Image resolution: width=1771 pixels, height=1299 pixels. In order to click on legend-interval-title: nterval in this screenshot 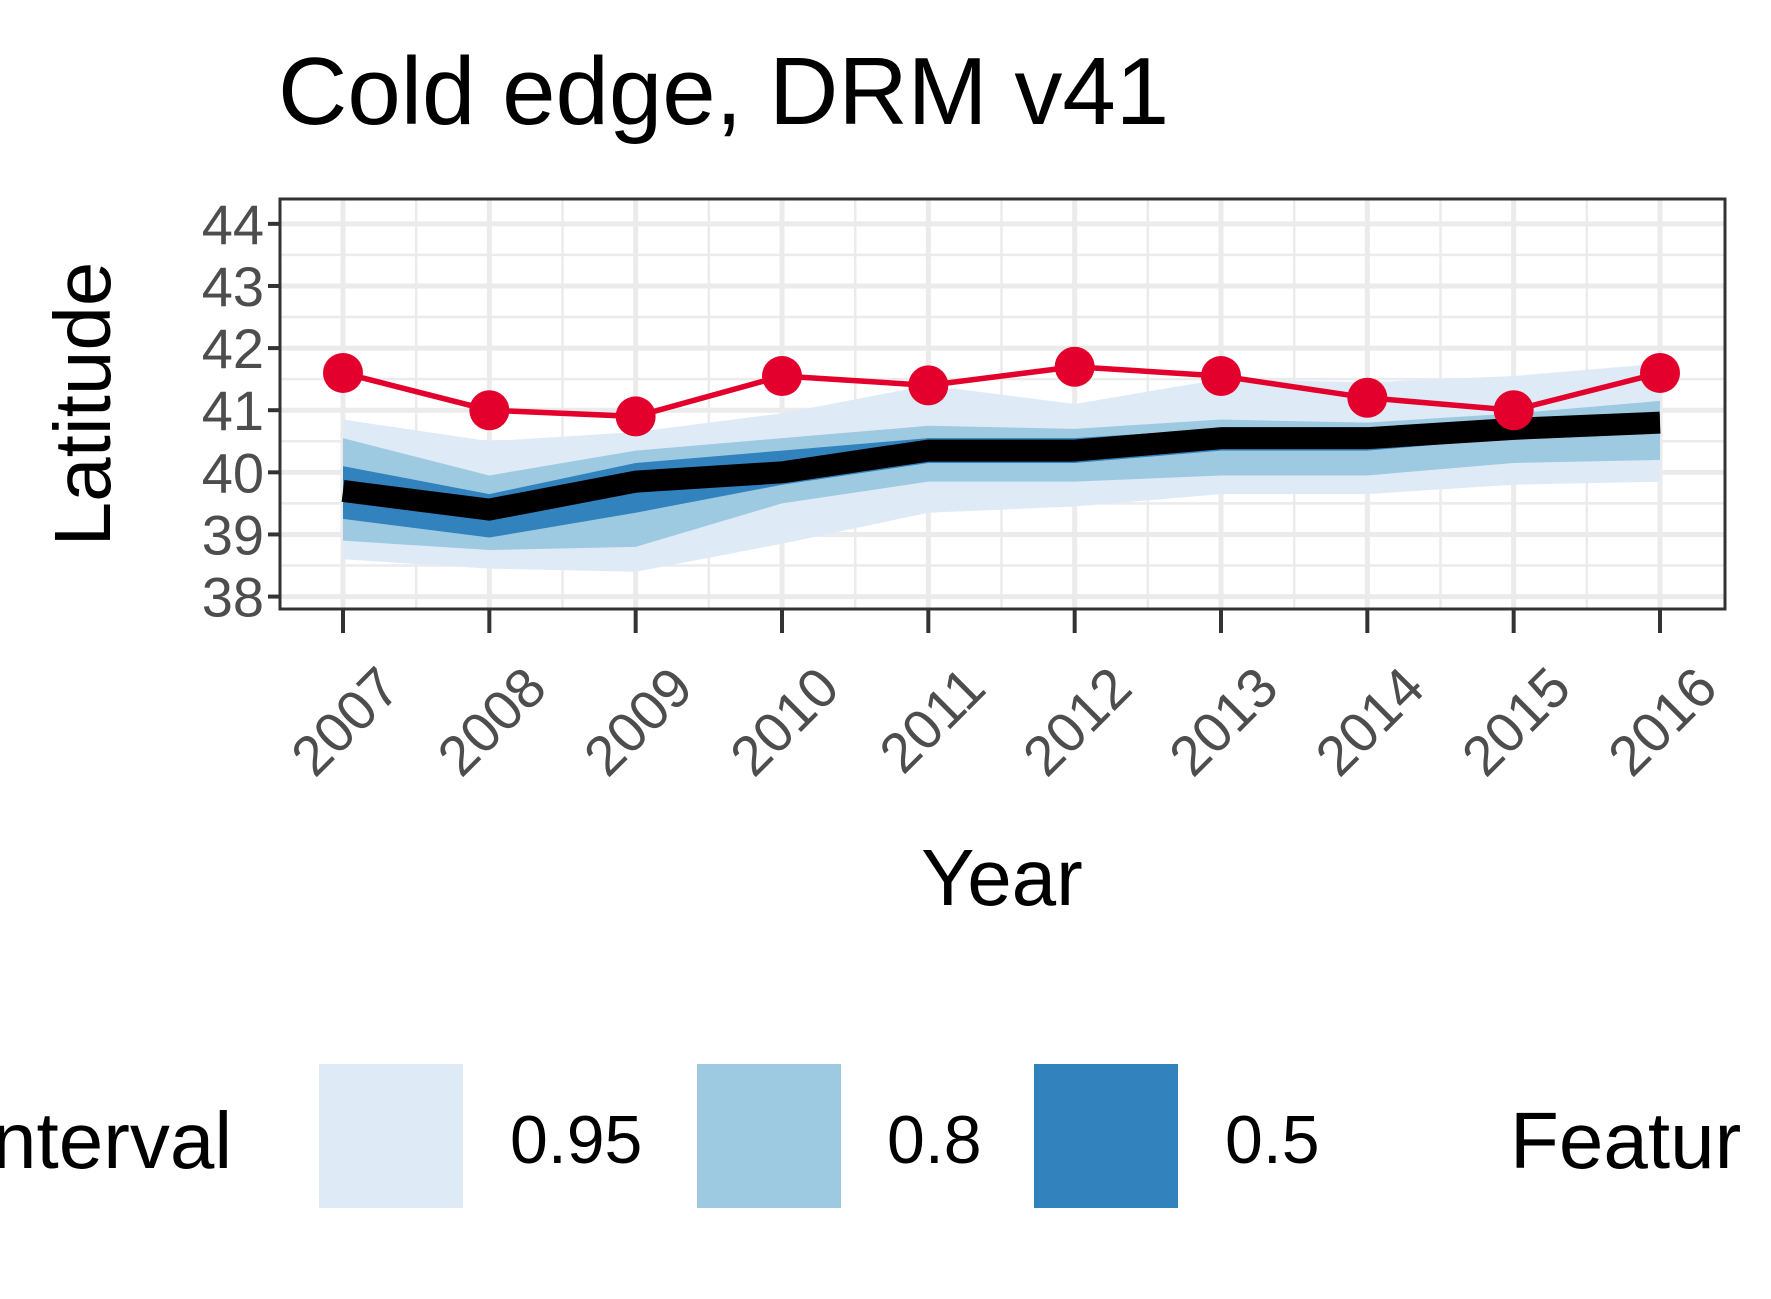, I will do `click(116, 1140)`.